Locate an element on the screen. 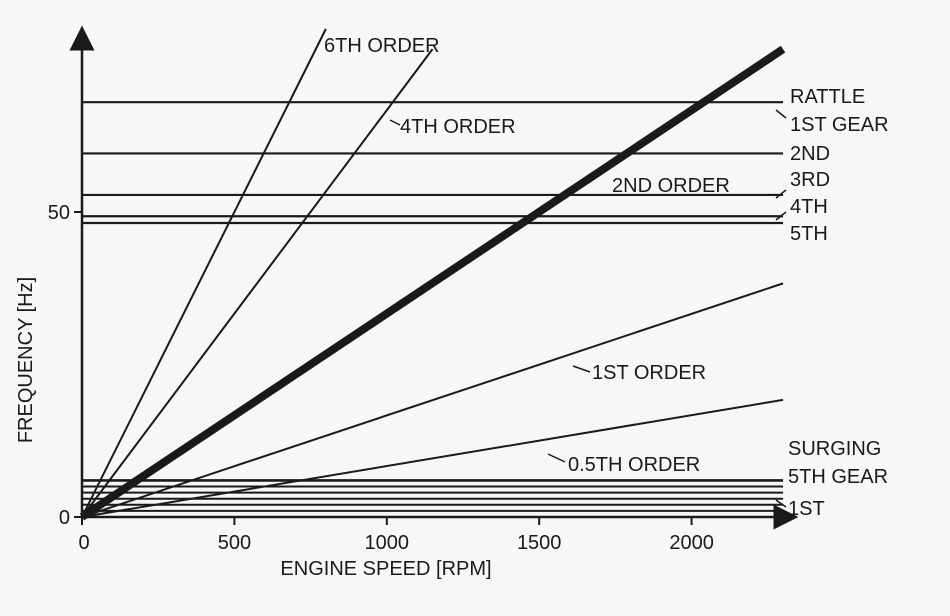  label-surging: SURGING is located at coordinates (834, 449).